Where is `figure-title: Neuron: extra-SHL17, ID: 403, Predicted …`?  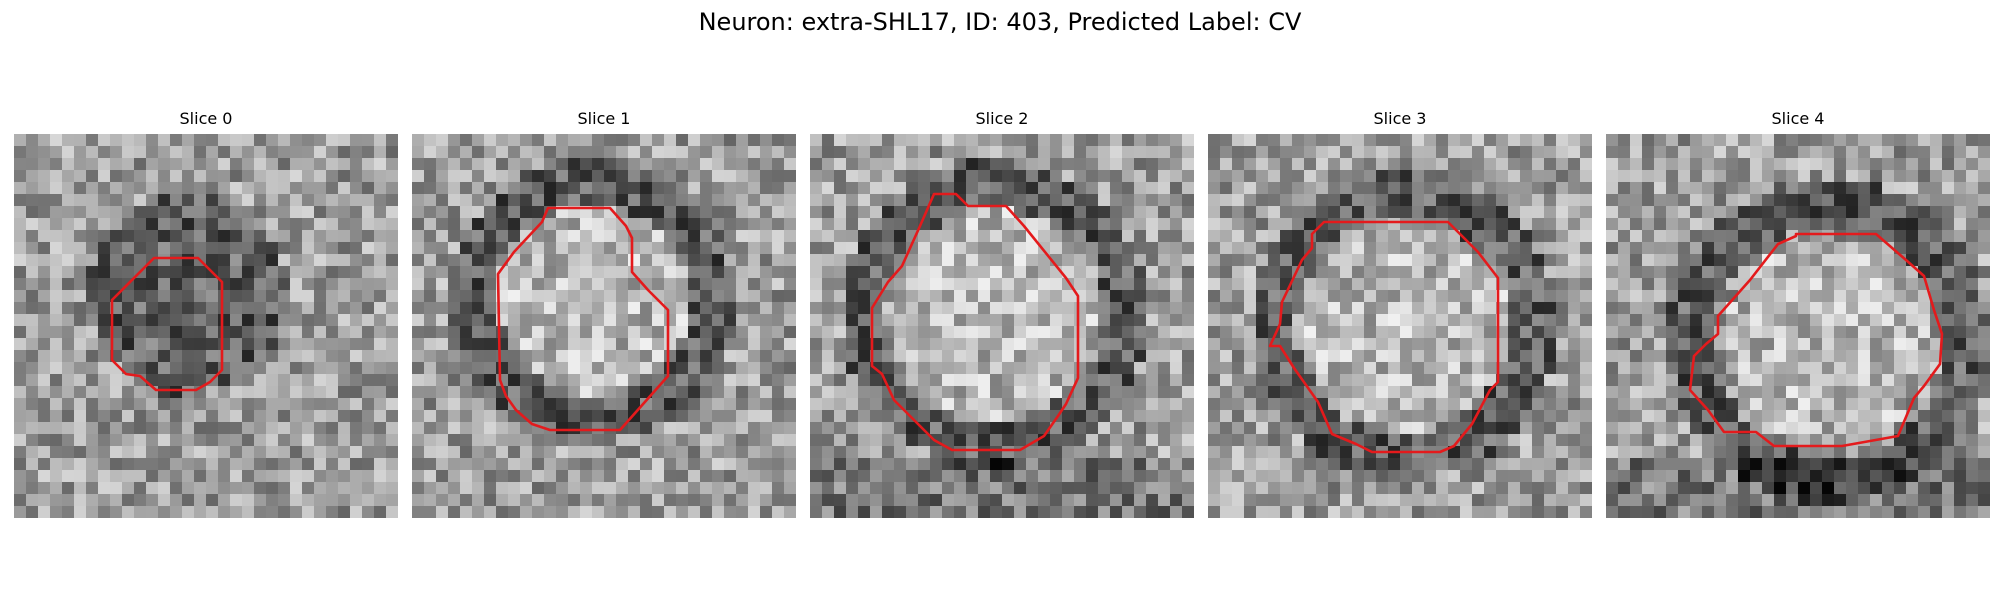 figure-title: Neuron: extra-SHL17, ID: 403, Predicted … is located at coordinates (1000, 22).